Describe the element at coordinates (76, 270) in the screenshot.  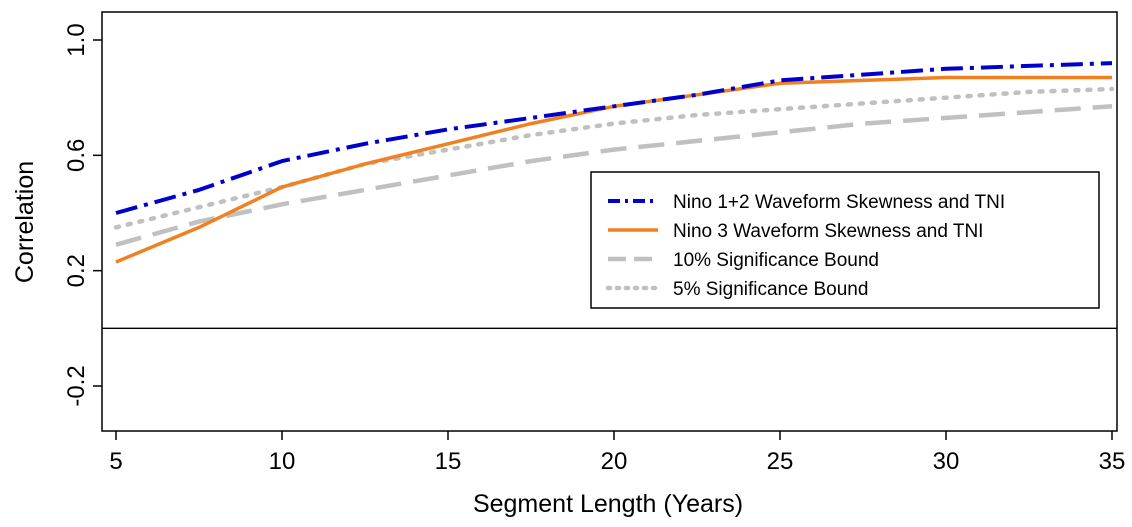
I see `y-tick-label: 0.2` at that location.